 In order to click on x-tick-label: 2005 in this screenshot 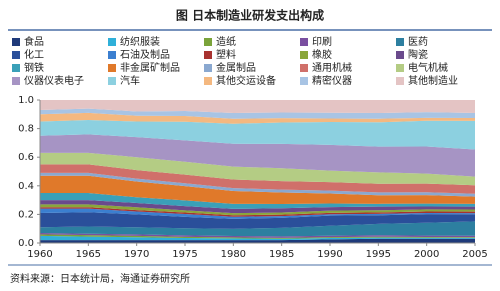, I will do `click(474, 254)`.